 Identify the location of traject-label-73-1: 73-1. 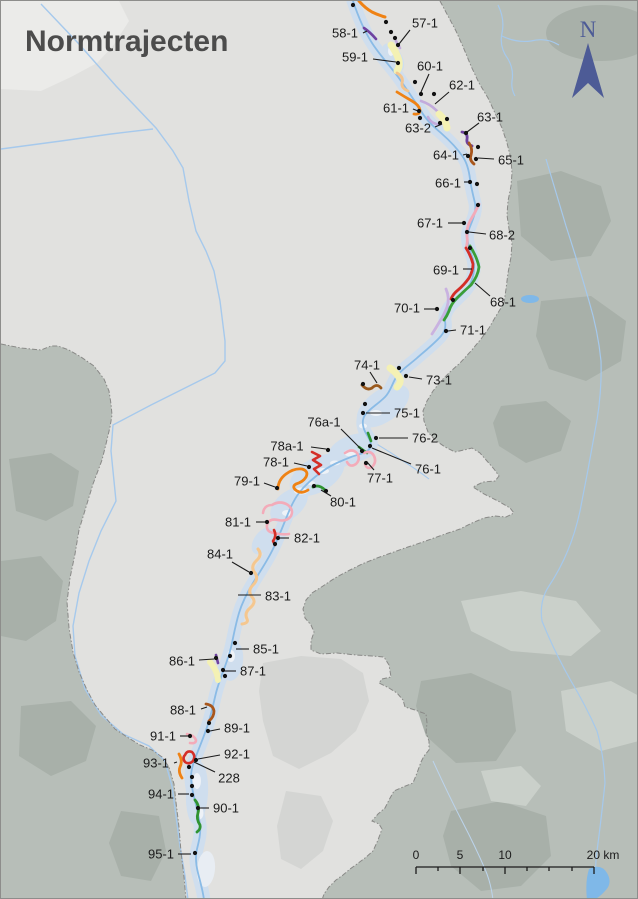
(439, 380).